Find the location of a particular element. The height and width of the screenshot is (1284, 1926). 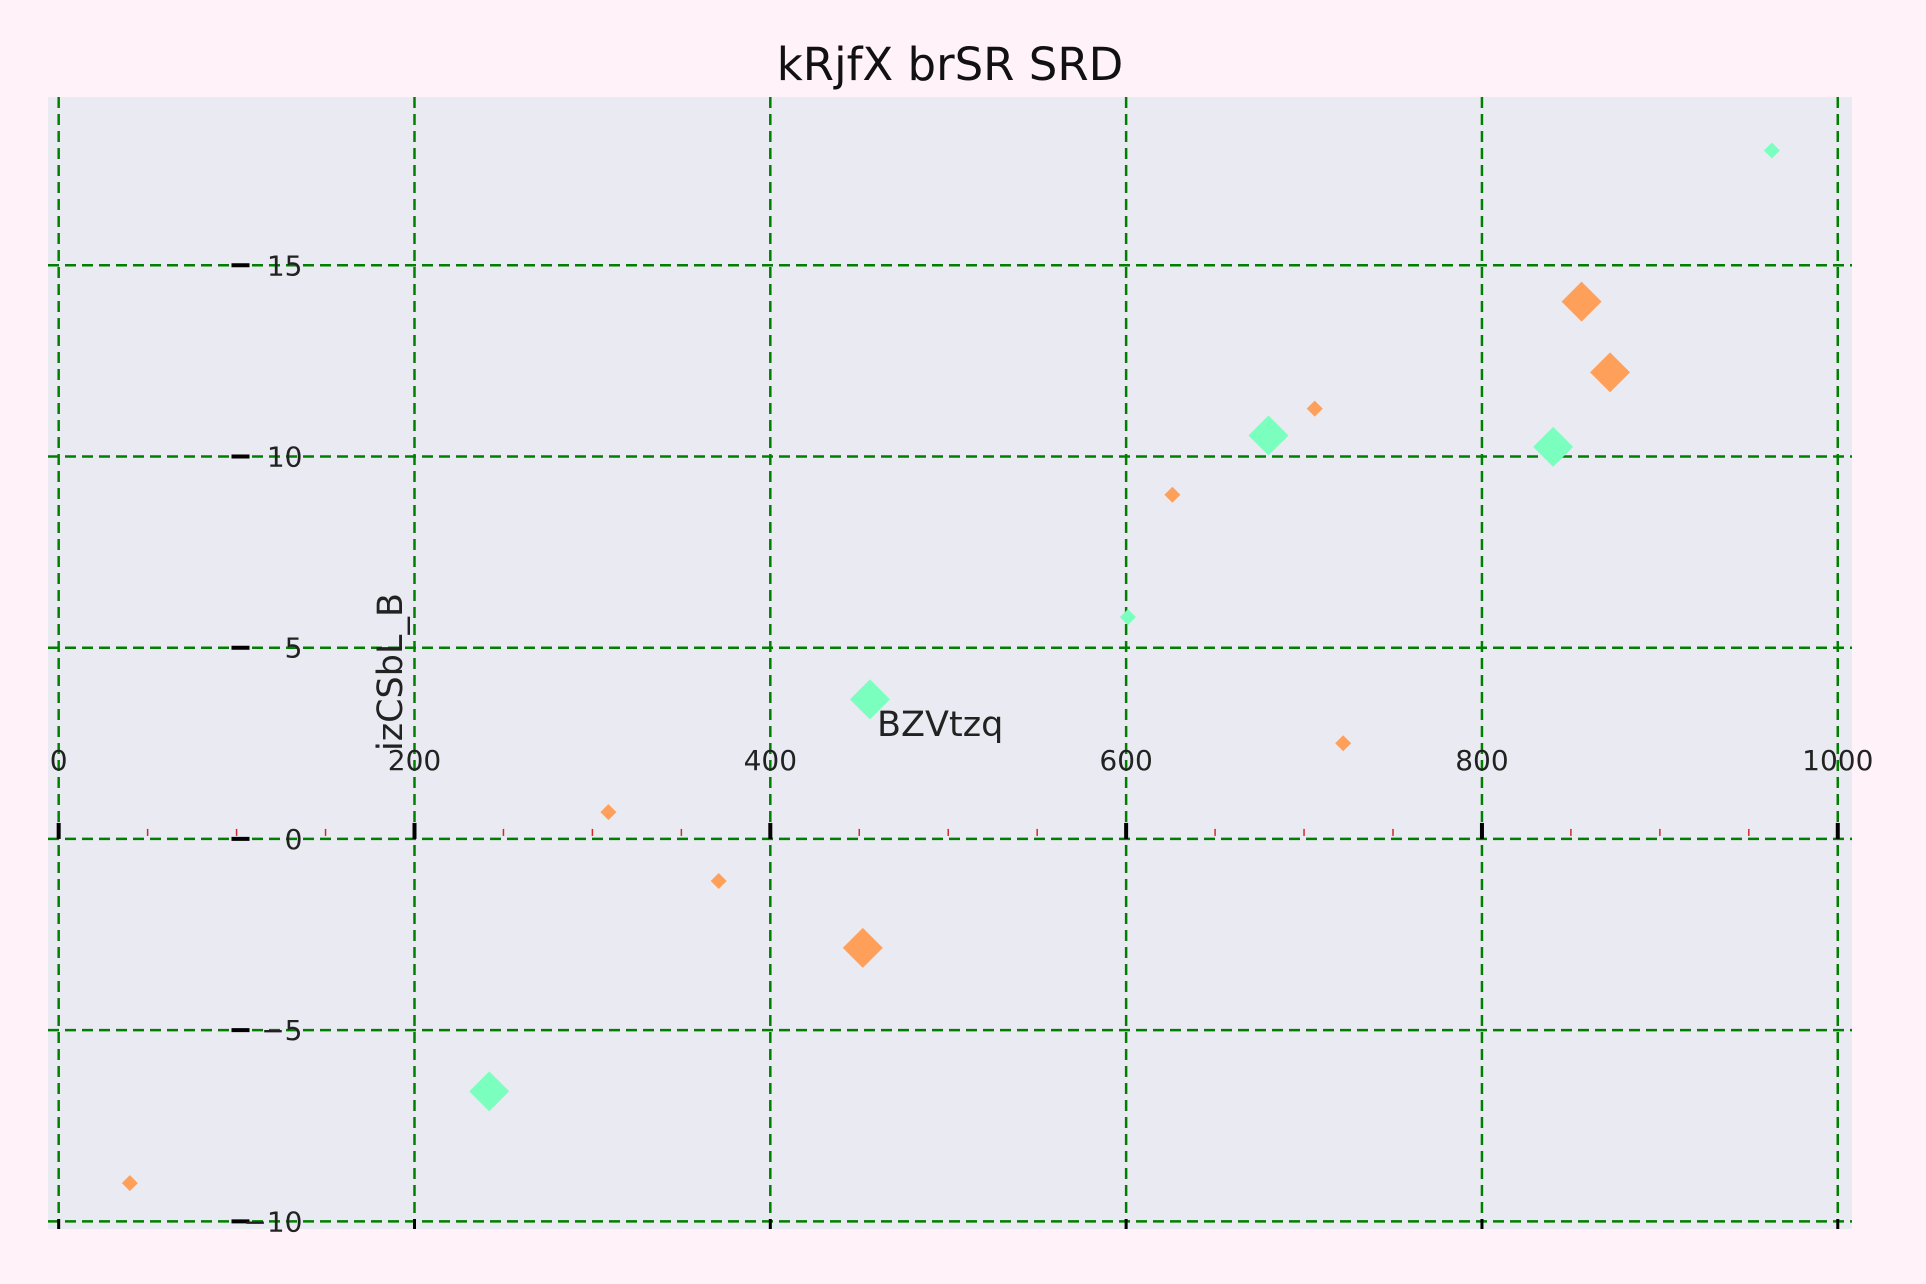

x-tick-label: 200 is located at coordinates (414, 760).